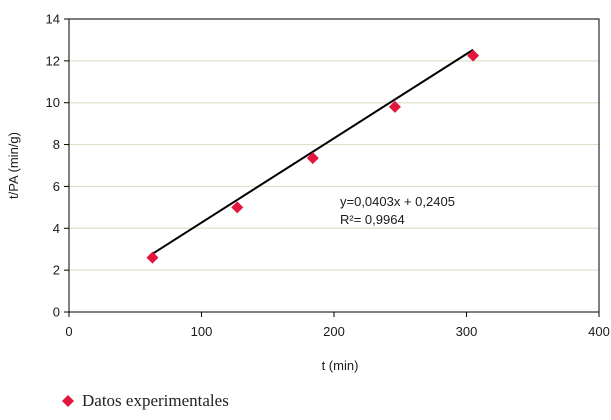  What do you see at coordinates (53, 102) in the screenshot?
I see `y-tick-label: 10` at bounding box center [53, 102].